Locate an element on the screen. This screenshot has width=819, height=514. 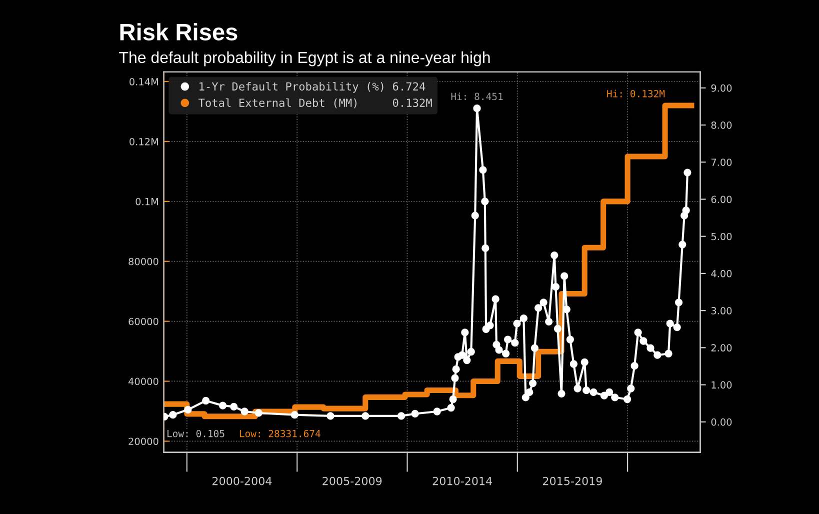
y2-tick-label: 8.00 is located at coordinates (721, 125).